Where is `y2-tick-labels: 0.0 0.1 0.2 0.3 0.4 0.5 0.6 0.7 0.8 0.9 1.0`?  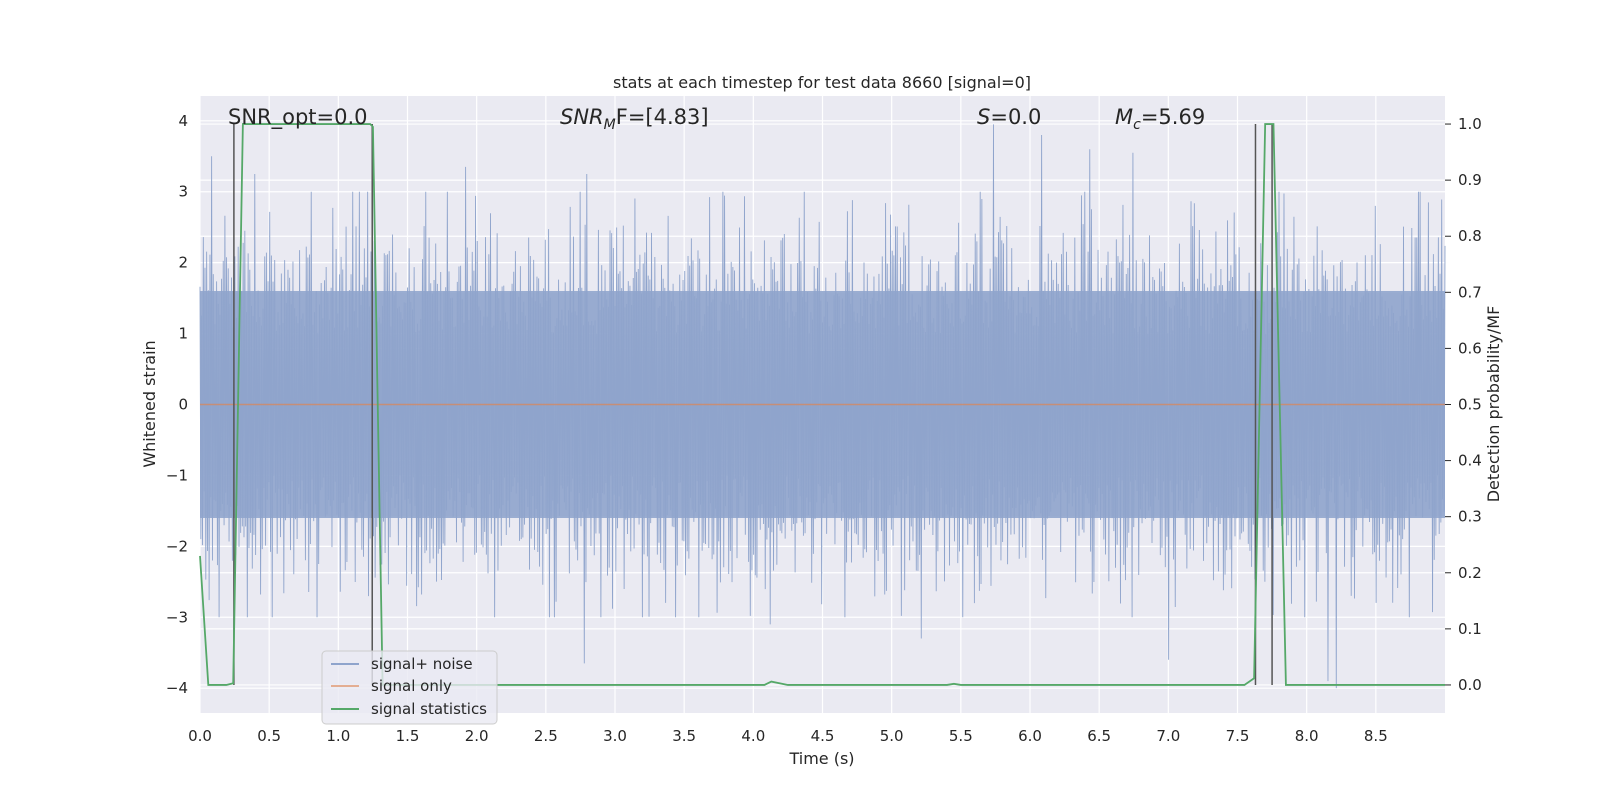 y2-tick-labels: 0.0 0.1 0.2 0.3 0.4 0.5 0.6 0.7 0.8 0.9 1.0 is located at coordinates (1463, 404).